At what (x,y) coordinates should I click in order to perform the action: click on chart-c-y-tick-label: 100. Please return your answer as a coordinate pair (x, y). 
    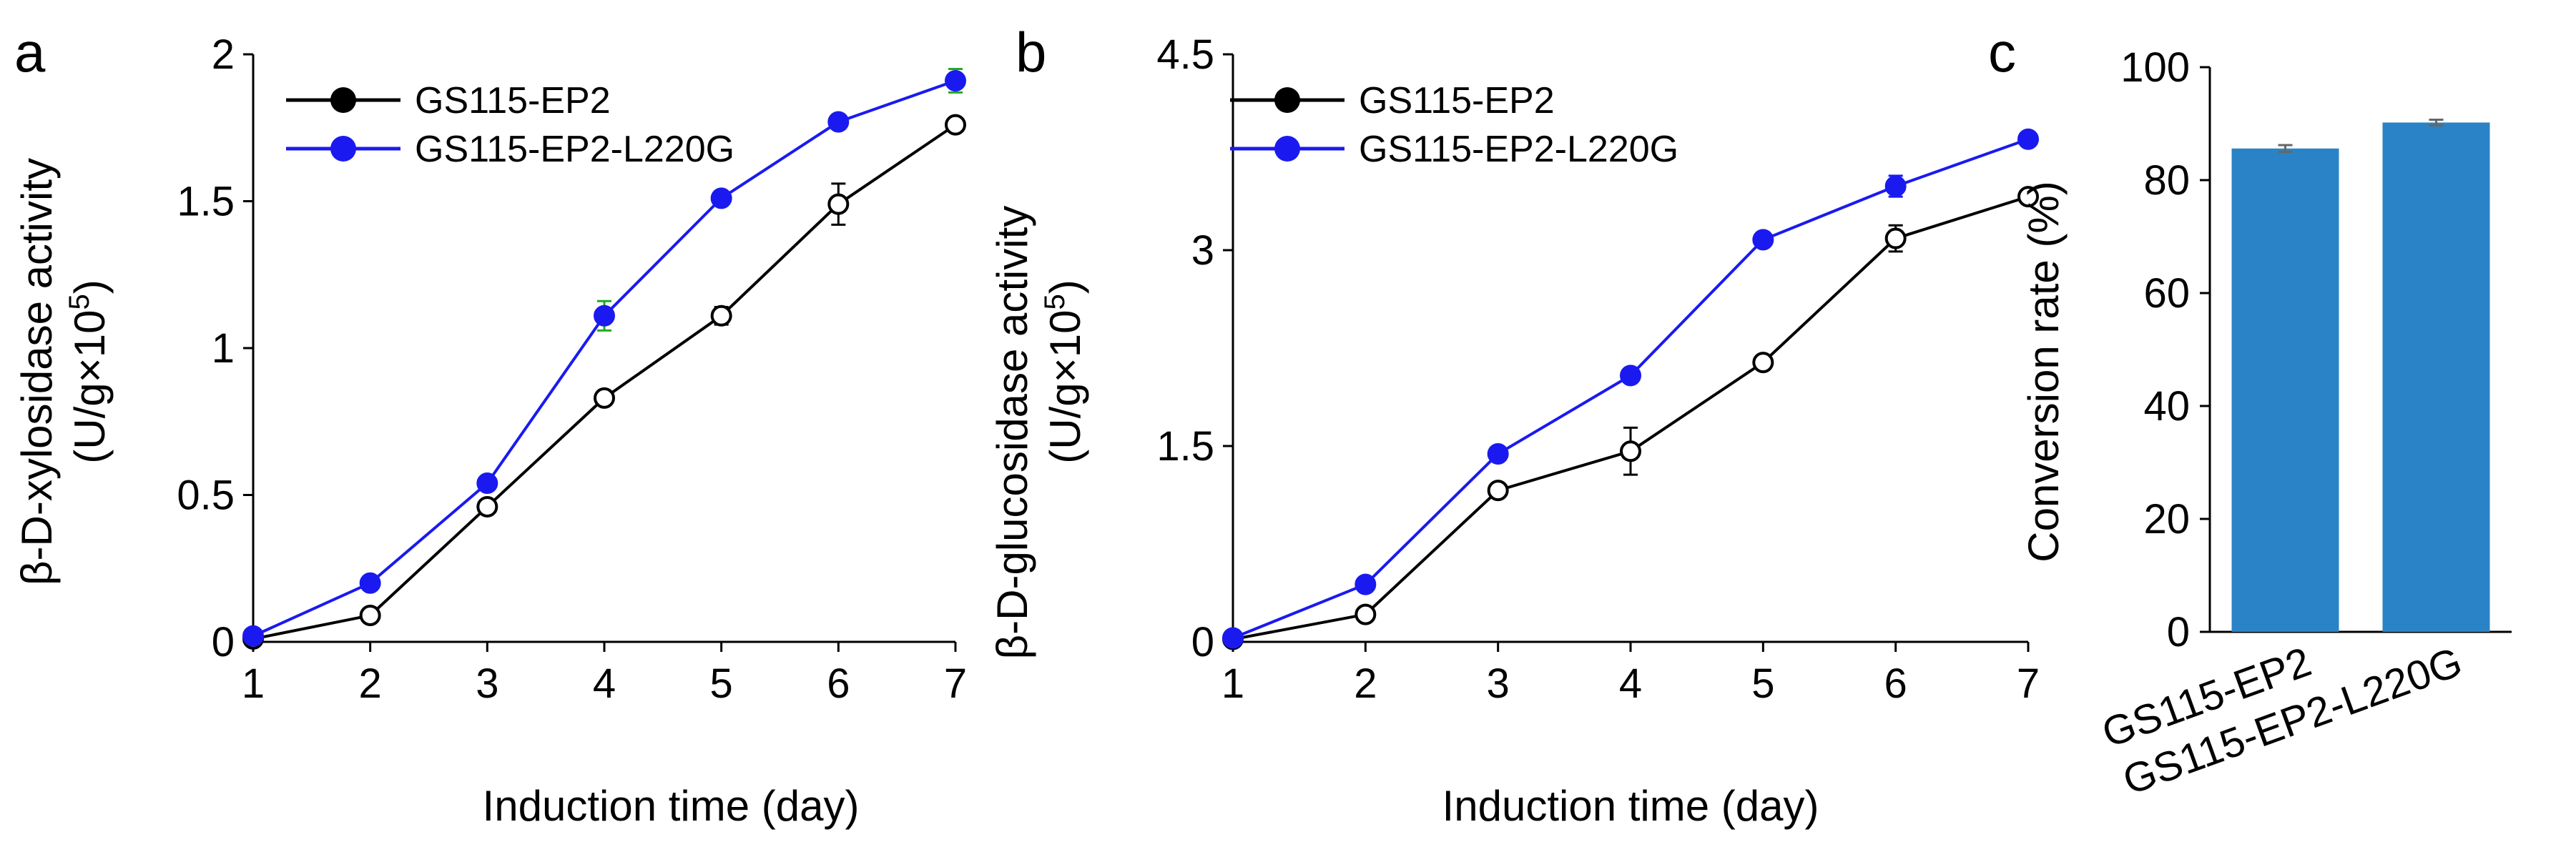
    Looking at the image, I should click on (2155, 67).